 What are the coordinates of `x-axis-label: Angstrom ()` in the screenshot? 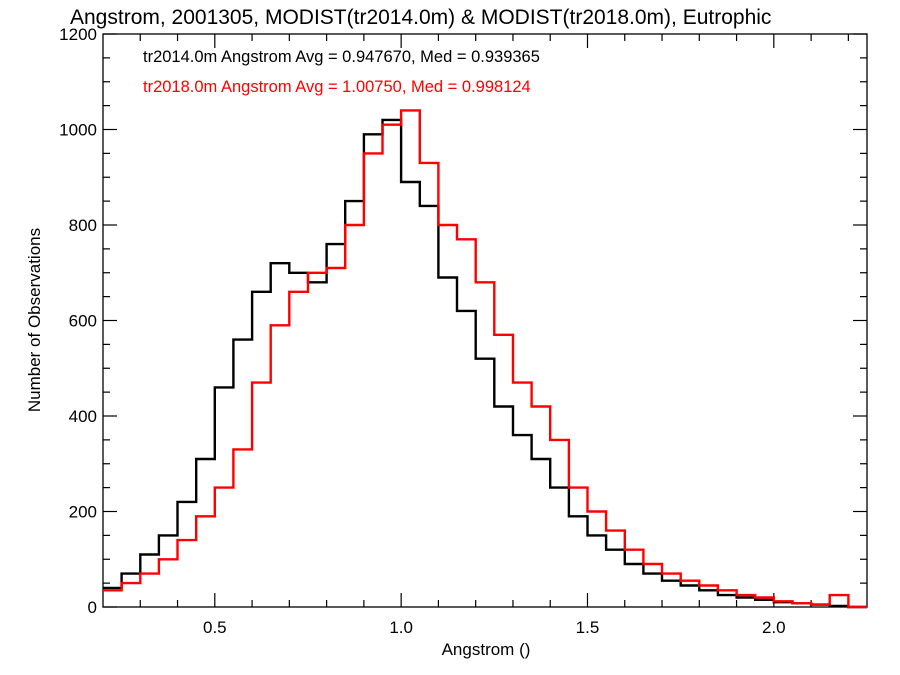 It's located at (486, 649).